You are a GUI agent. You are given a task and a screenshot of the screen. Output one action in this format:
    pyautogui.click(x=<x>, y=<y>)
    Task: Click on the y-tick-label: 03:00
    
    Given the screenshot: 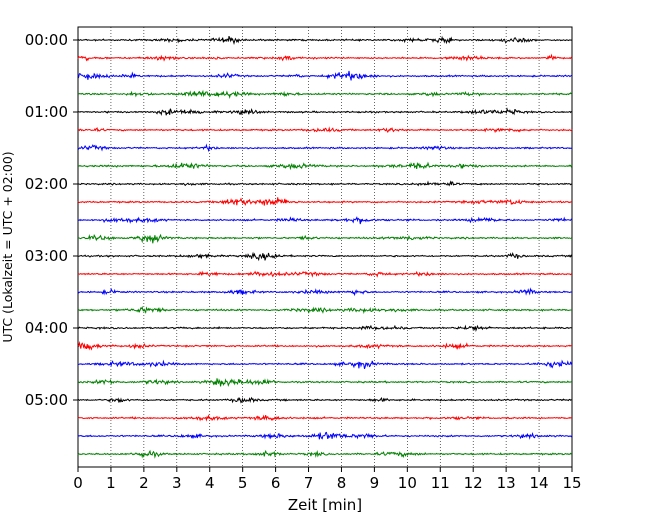 What is the action you would take?
    pyautogui.click(x=46, y=256)
    